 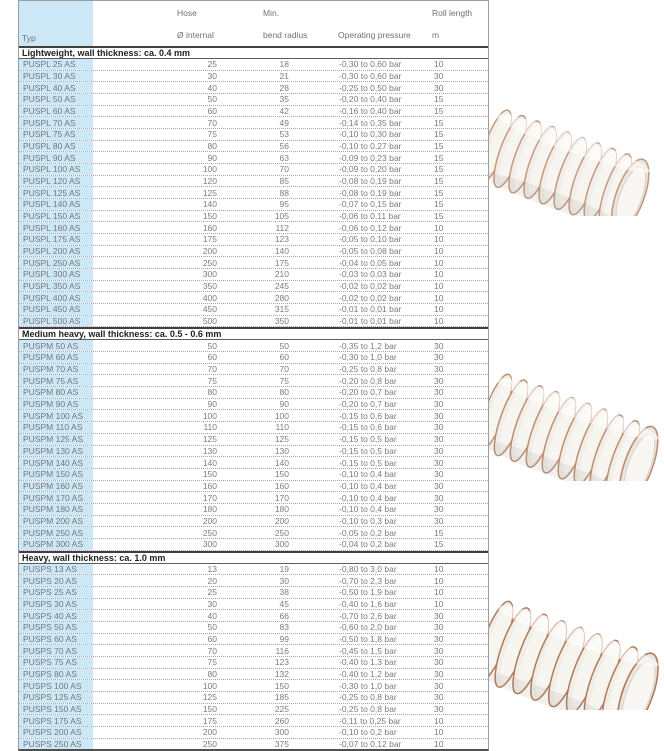 What do you see at coordinates (56, 509) in the screenshot?
I see `cell-typ: PUSPM 180 AS` at bounding box center [56, 509].